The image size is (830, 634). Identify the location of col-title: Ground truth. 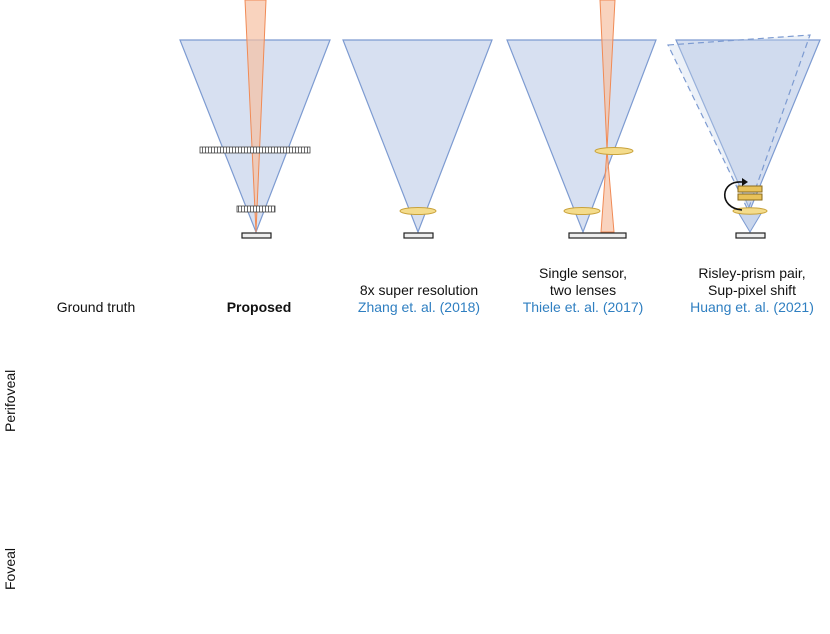
(96, 307).